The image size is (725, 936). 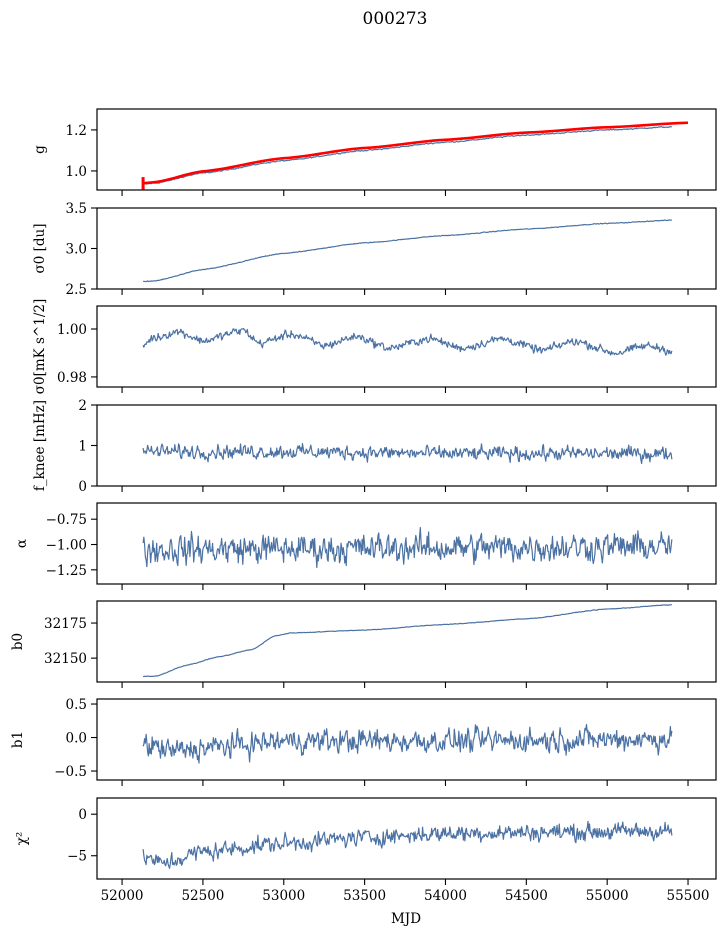 What do you see at coordinates (70, 772) in the screenshot?
I see `y-tick-label: −0.5` at bounding box center [70, 772].